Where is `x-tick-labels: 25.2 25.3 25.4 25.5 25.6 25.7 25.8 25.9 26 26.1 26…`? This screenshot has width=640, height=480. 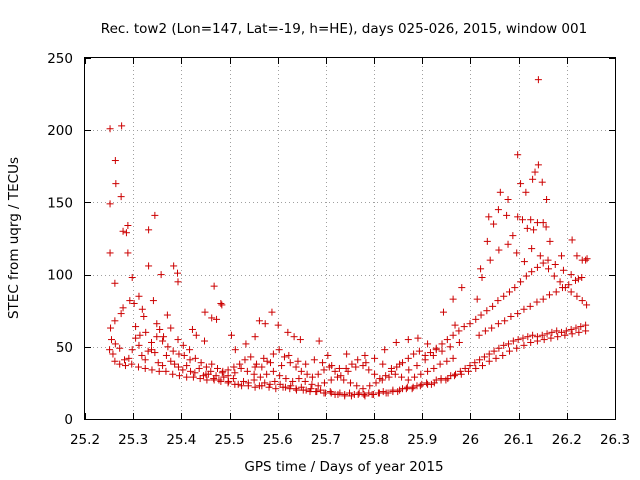
x-tick-labels: 25.2 25.3 25.4 25.5 25.6 25.7 25.8 25.9 26 26.1 26… is located at coordinates (350, 440).